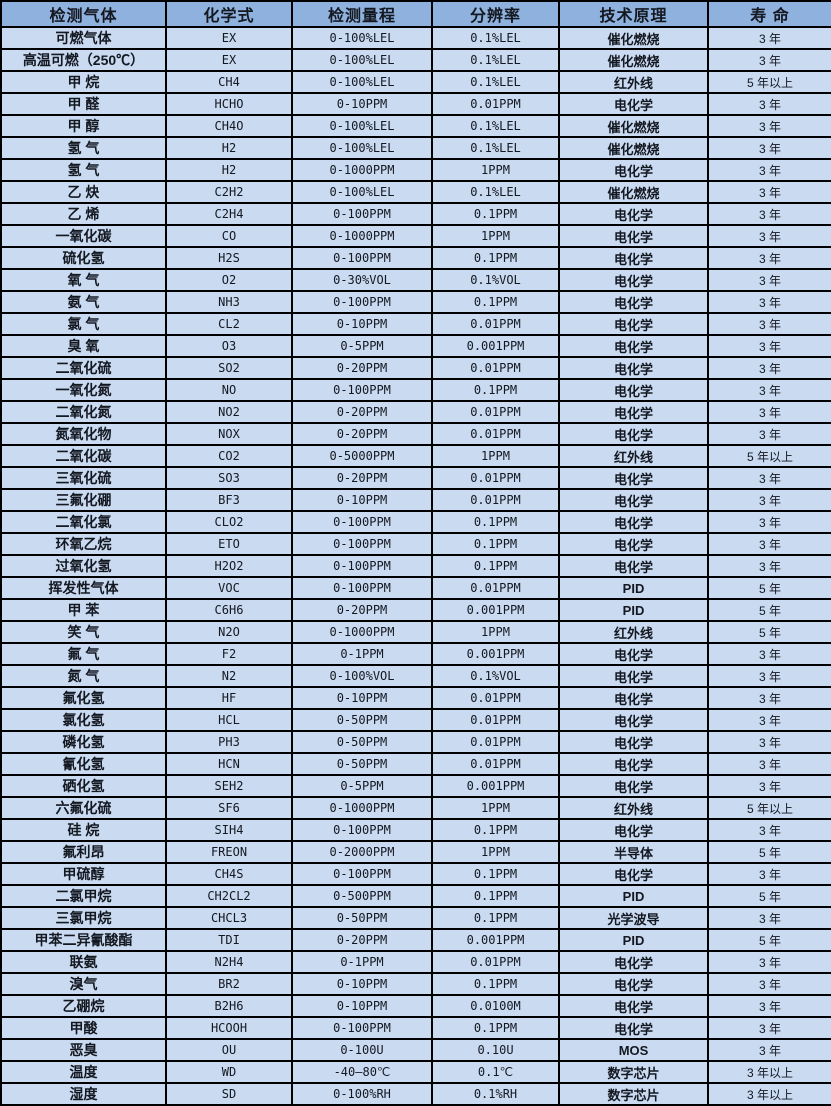  What do you see at coordinates (83, 918) in the screenshot?
I see `gas-cell: 三氯甲烷` at bounding box center [83, 918].